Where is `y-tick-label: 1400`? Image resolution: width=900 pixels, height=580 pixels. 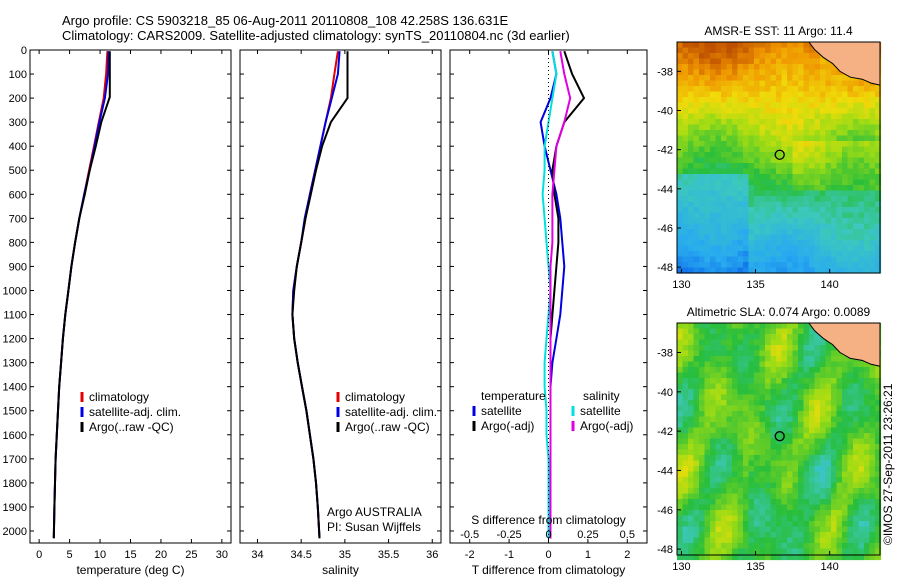
y-tick-label: 1400 is located at coordinates (15, 388).